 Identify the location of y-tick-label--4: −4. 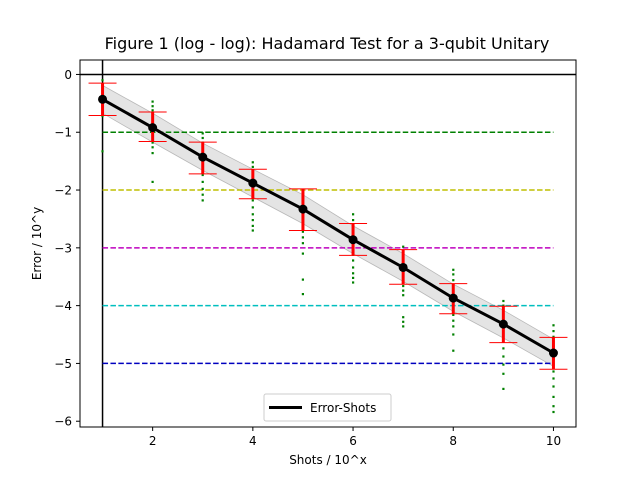
(63, 306).